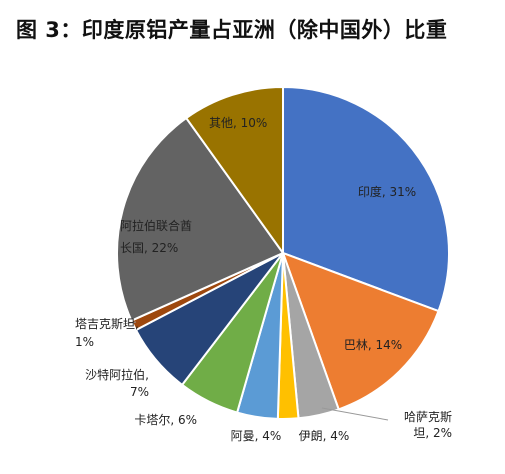 The height and width of the screenshot is (474, 505). What do you see at coordinates (255, 371) in the screenshot?
I see `leader-lines` at bounding box center [255, 371].